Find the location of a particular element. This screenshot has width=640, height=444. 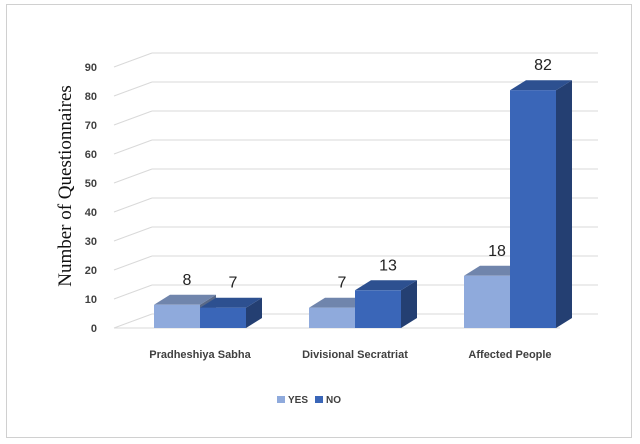

y-tick-label: 0 is located at coordinates (94, 329).